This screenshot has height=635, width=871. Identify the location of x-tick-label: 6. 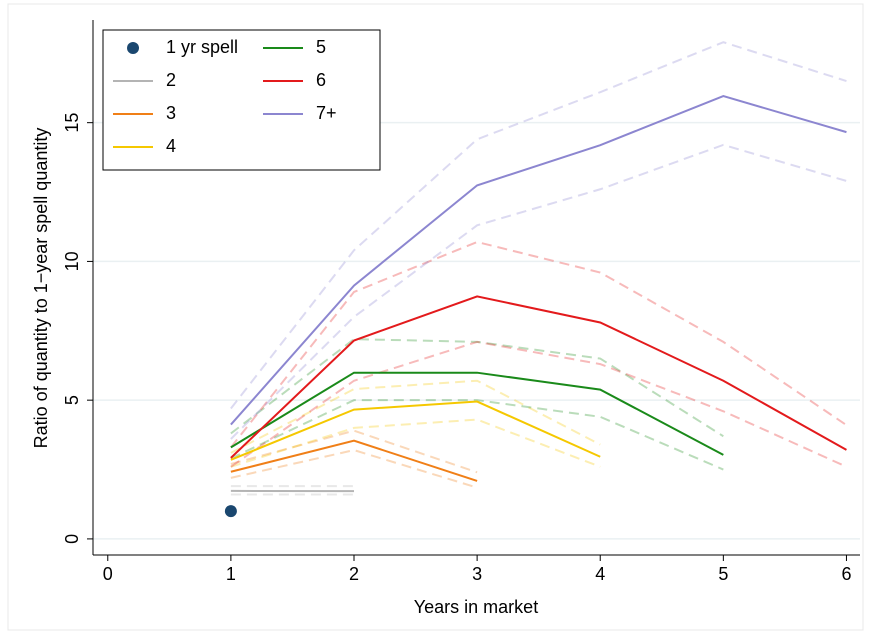
(846, 574).